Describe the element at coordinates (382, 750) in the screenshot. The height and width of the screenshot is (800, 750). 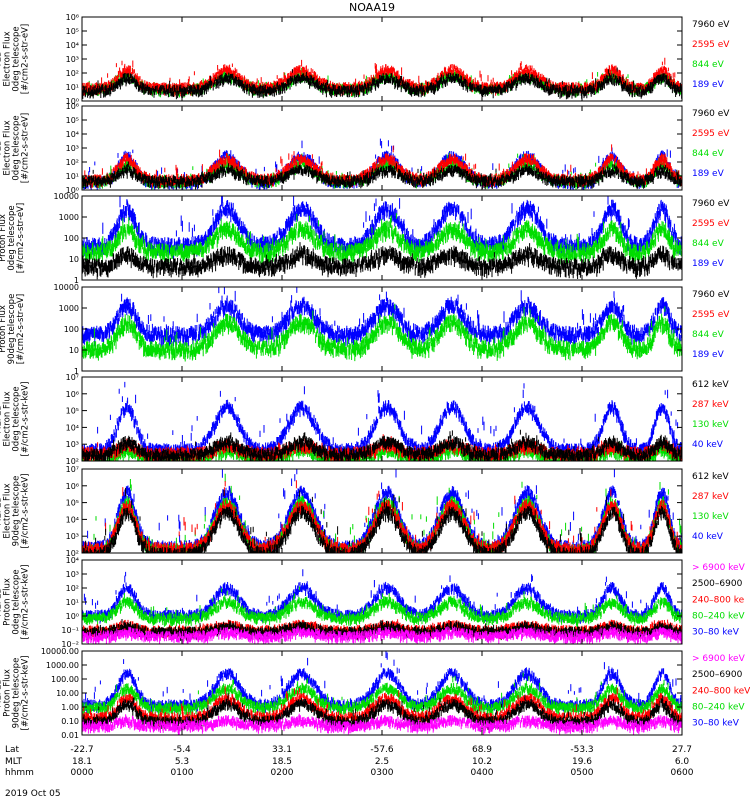
I see `x-tick-lat: -57.6` at that location.